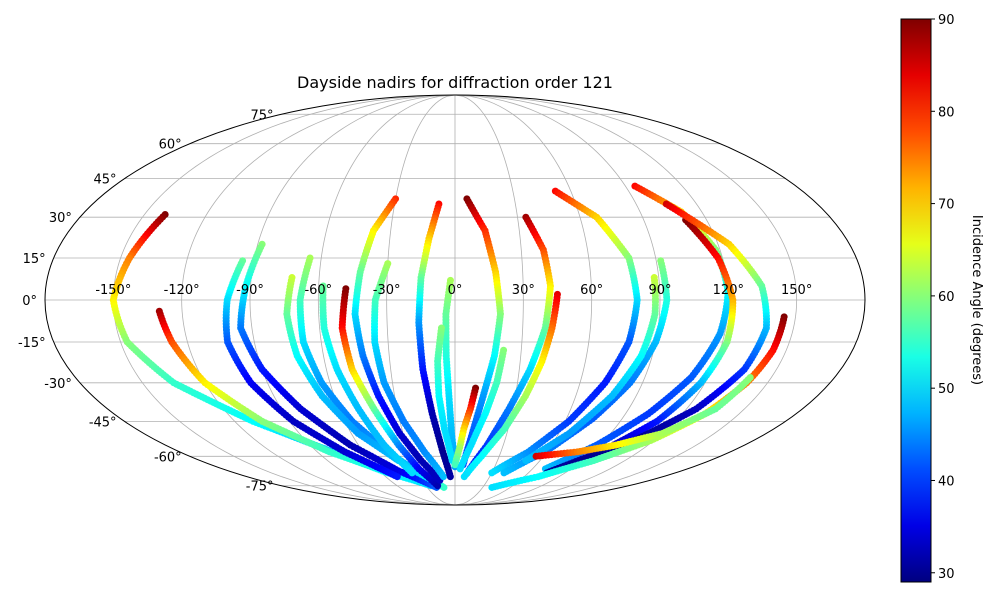  Describe the element at coordinates (916, 300) in the screenshot. I see `colorbar-gradient` at that location.